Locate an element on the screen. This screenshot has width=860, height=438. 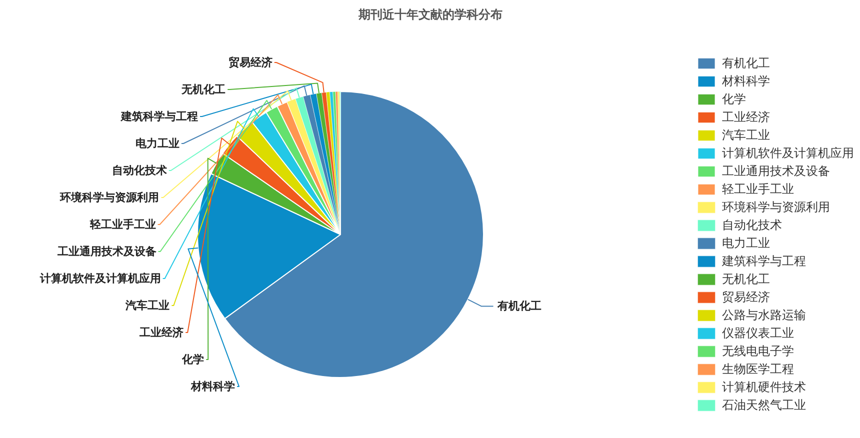
data-label: 贸易经济 is located at coordinates (250, 62).